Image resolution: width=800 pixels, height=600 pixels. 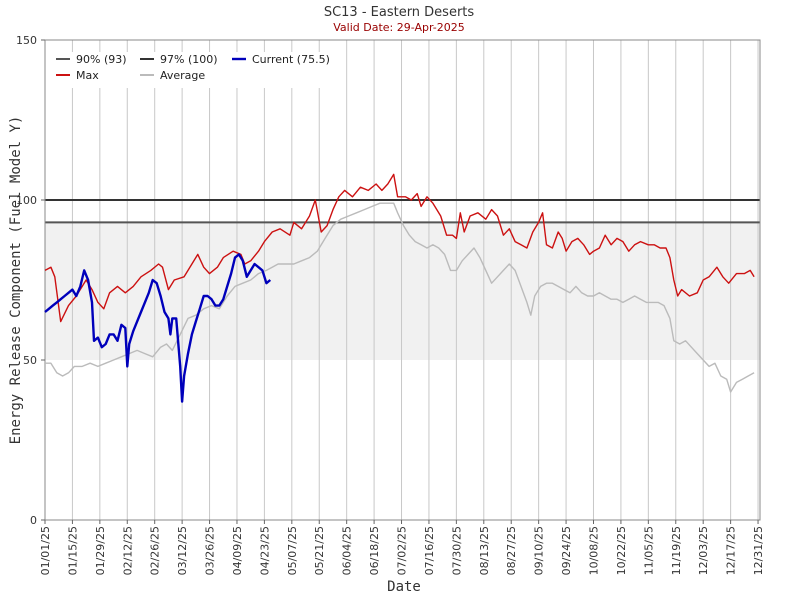 I want to click on x-tick-label: 02/26/25, so click(x=155, y=550).